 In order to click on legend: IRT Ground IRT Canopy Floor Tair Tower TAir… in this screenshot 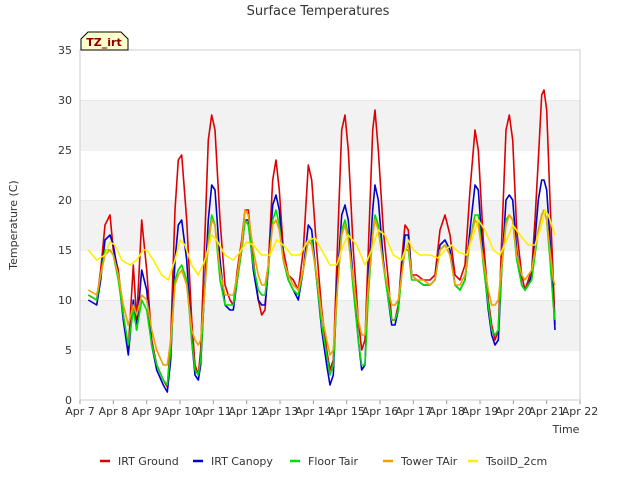, I will do `click(323, 461)`.